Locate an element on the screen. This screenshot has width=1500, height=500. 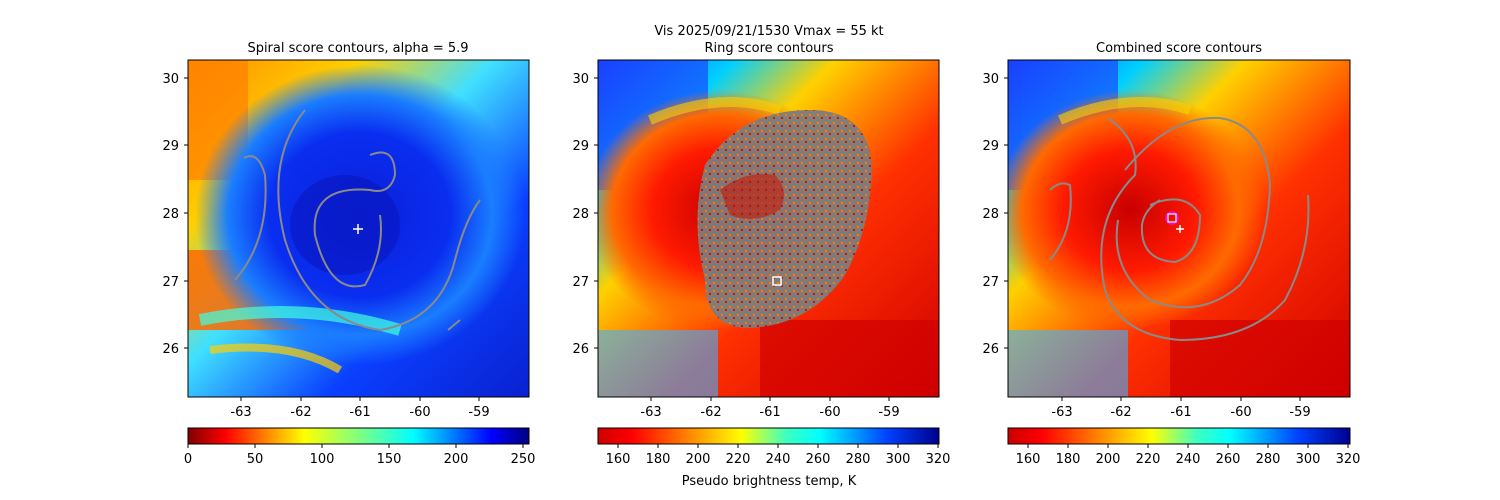
svg-text: 150 is located at coordinates (389, 459).